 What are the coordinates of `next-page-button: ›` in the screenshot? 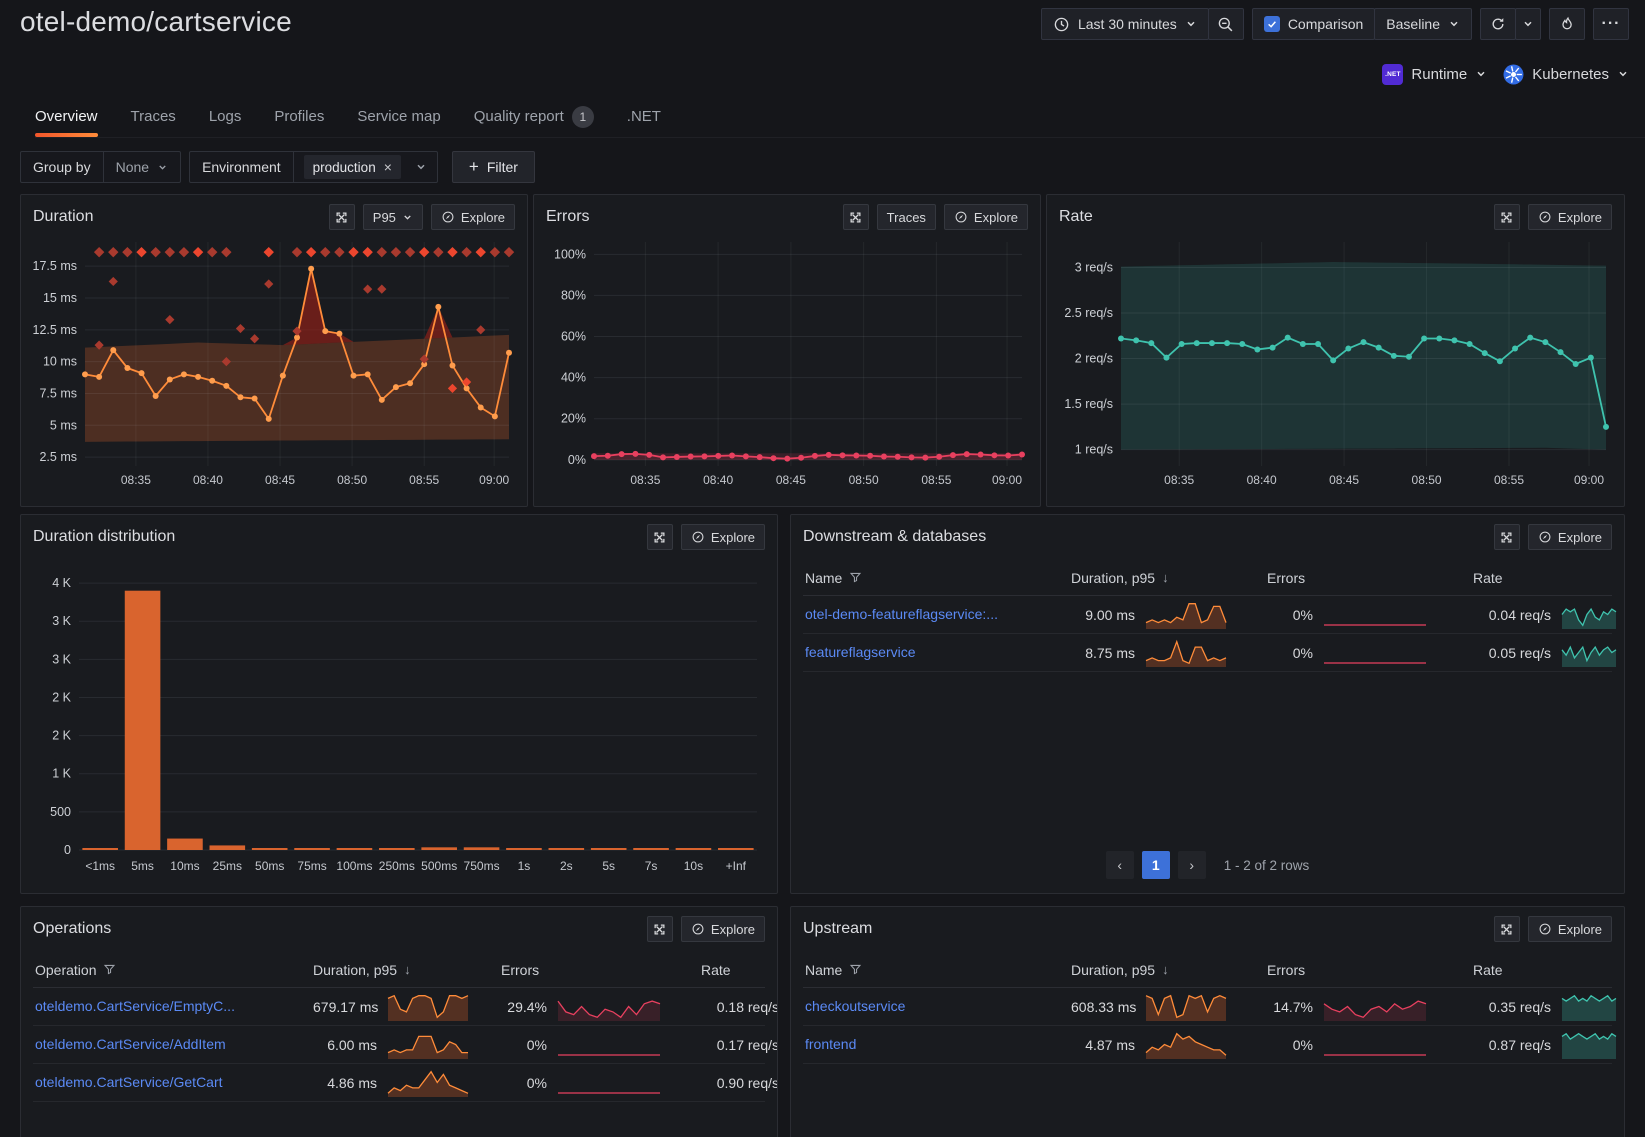 It's located at (1191, 865).